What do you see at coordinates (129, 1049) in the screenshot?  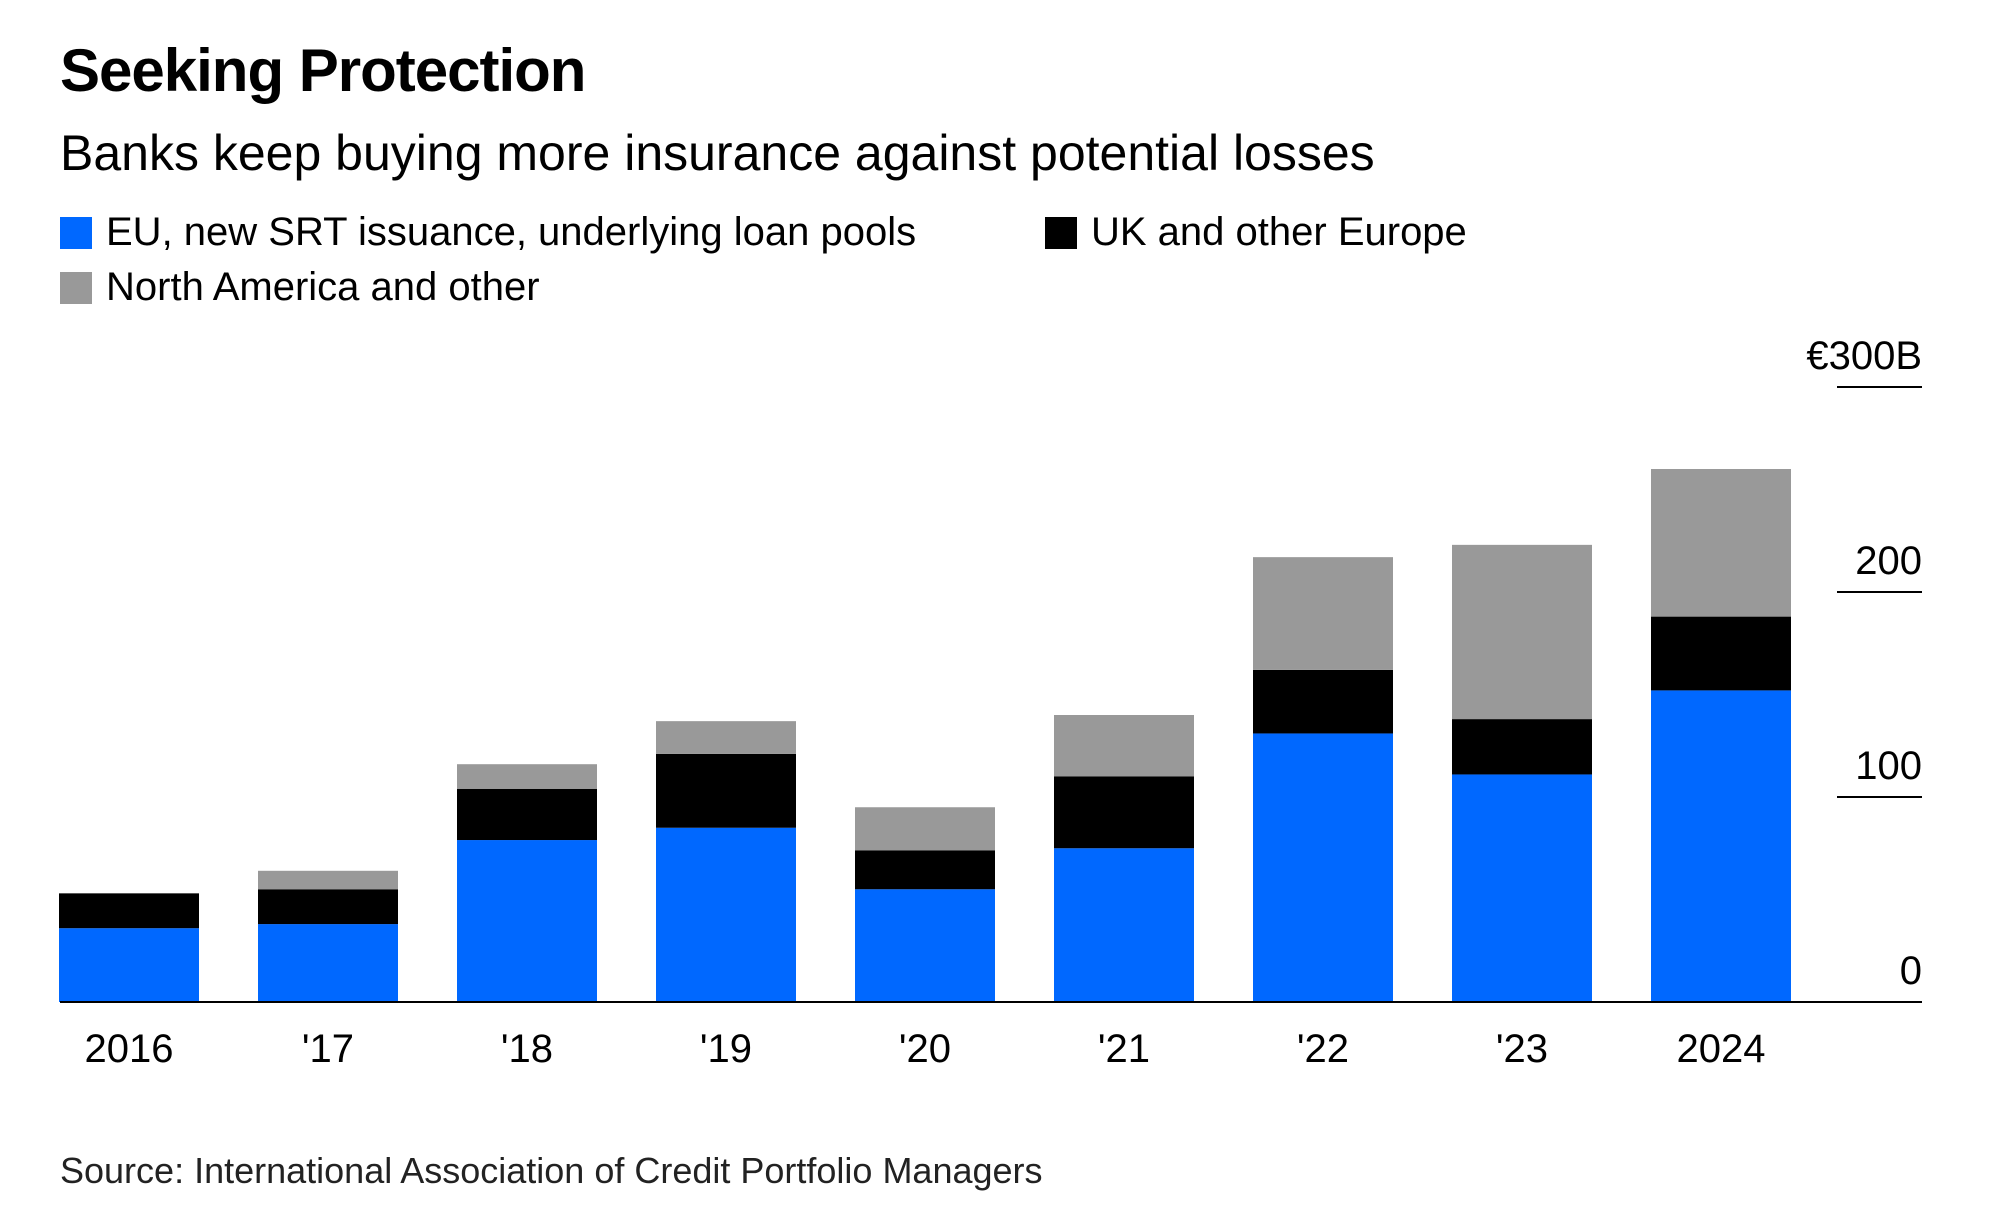 I see `x-tick-label: 2016` at bounding box center [129, 1049].